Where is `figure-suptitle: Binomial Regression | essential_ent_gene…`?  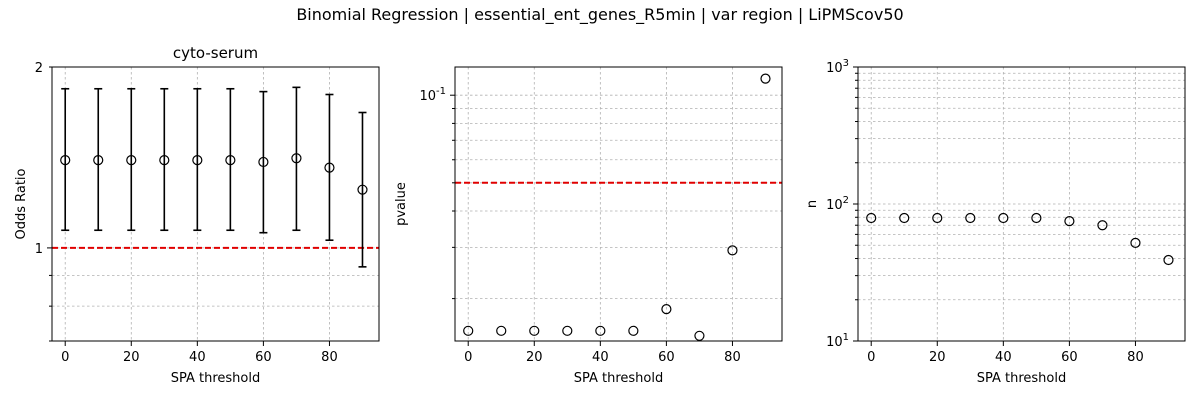 figure-suptitle: Binomial Regression | essential_ent_gene… is located at coordinates (599, 15).